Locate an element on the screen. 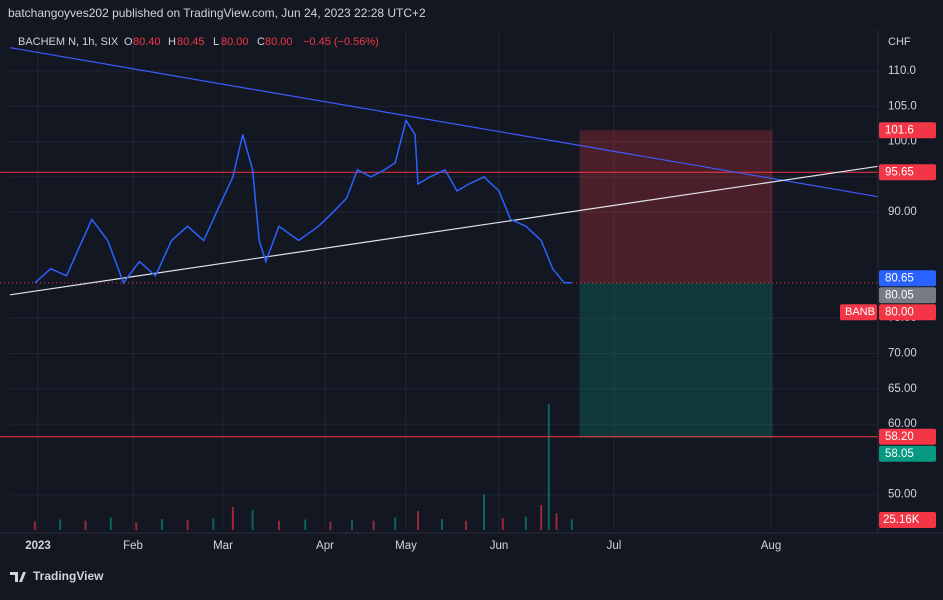  legend-o: O is located at coordinates (128, 42).